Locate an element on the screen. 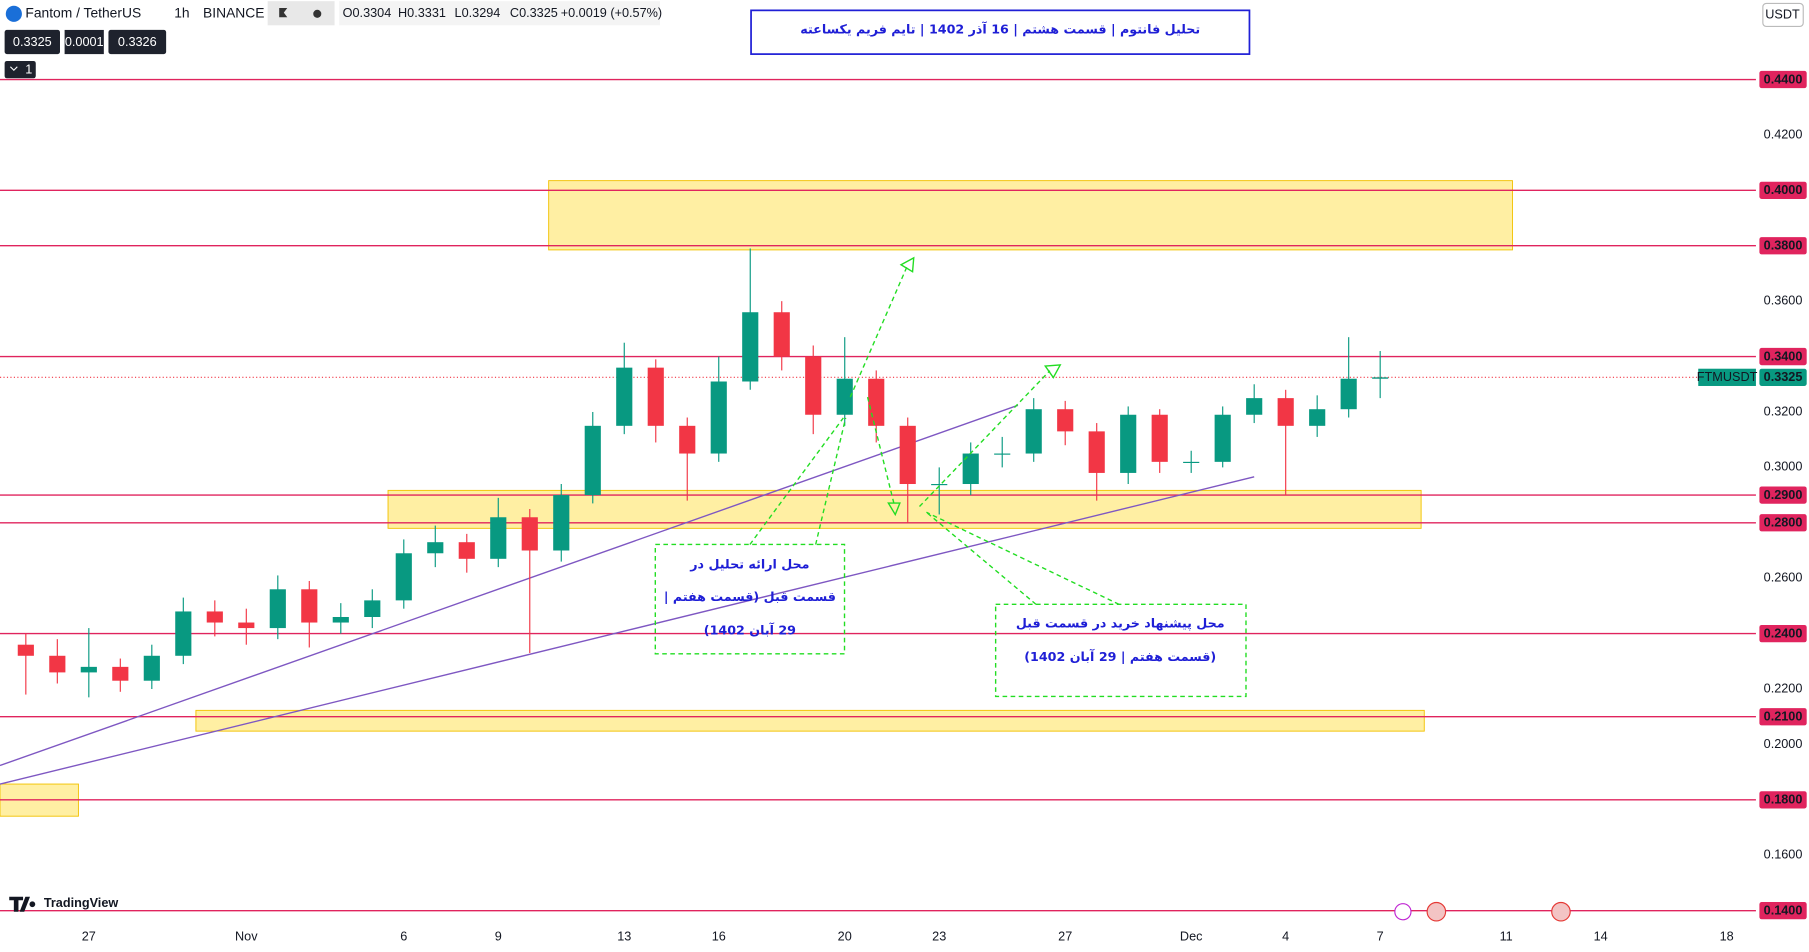 The image size is (1809, 952). annotation-text: محل پیشنهاد خرید در قسمت قبل is located at coordinates (1120, 622).